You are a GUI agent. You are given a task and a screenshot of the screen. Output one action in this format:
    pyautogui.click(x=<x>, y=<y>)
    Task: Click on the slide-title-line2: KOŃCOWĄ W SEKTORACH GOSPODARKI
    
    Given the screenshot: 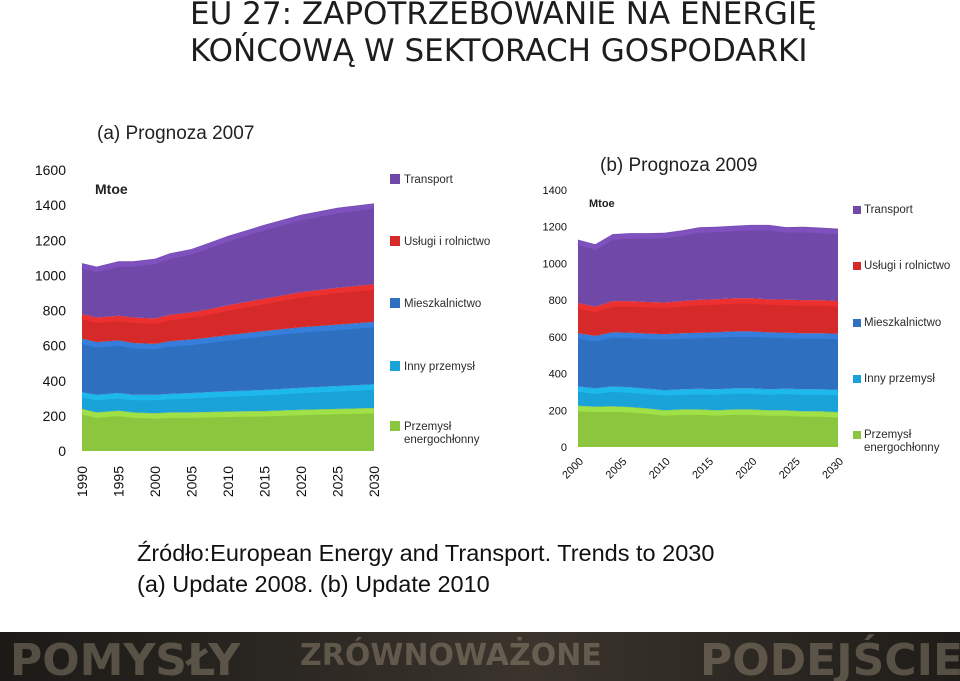 What is the action you would take?
    pyautogui.click(x=499, y=51)
    